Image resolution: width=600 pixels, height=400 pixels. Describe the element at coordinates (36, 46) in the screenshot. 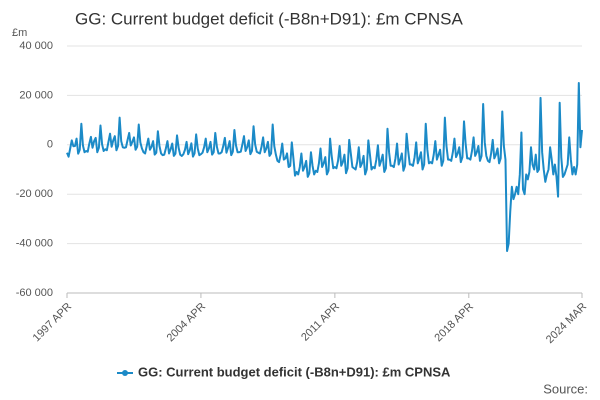

I see `y-tick-label: 40 000` at that location.